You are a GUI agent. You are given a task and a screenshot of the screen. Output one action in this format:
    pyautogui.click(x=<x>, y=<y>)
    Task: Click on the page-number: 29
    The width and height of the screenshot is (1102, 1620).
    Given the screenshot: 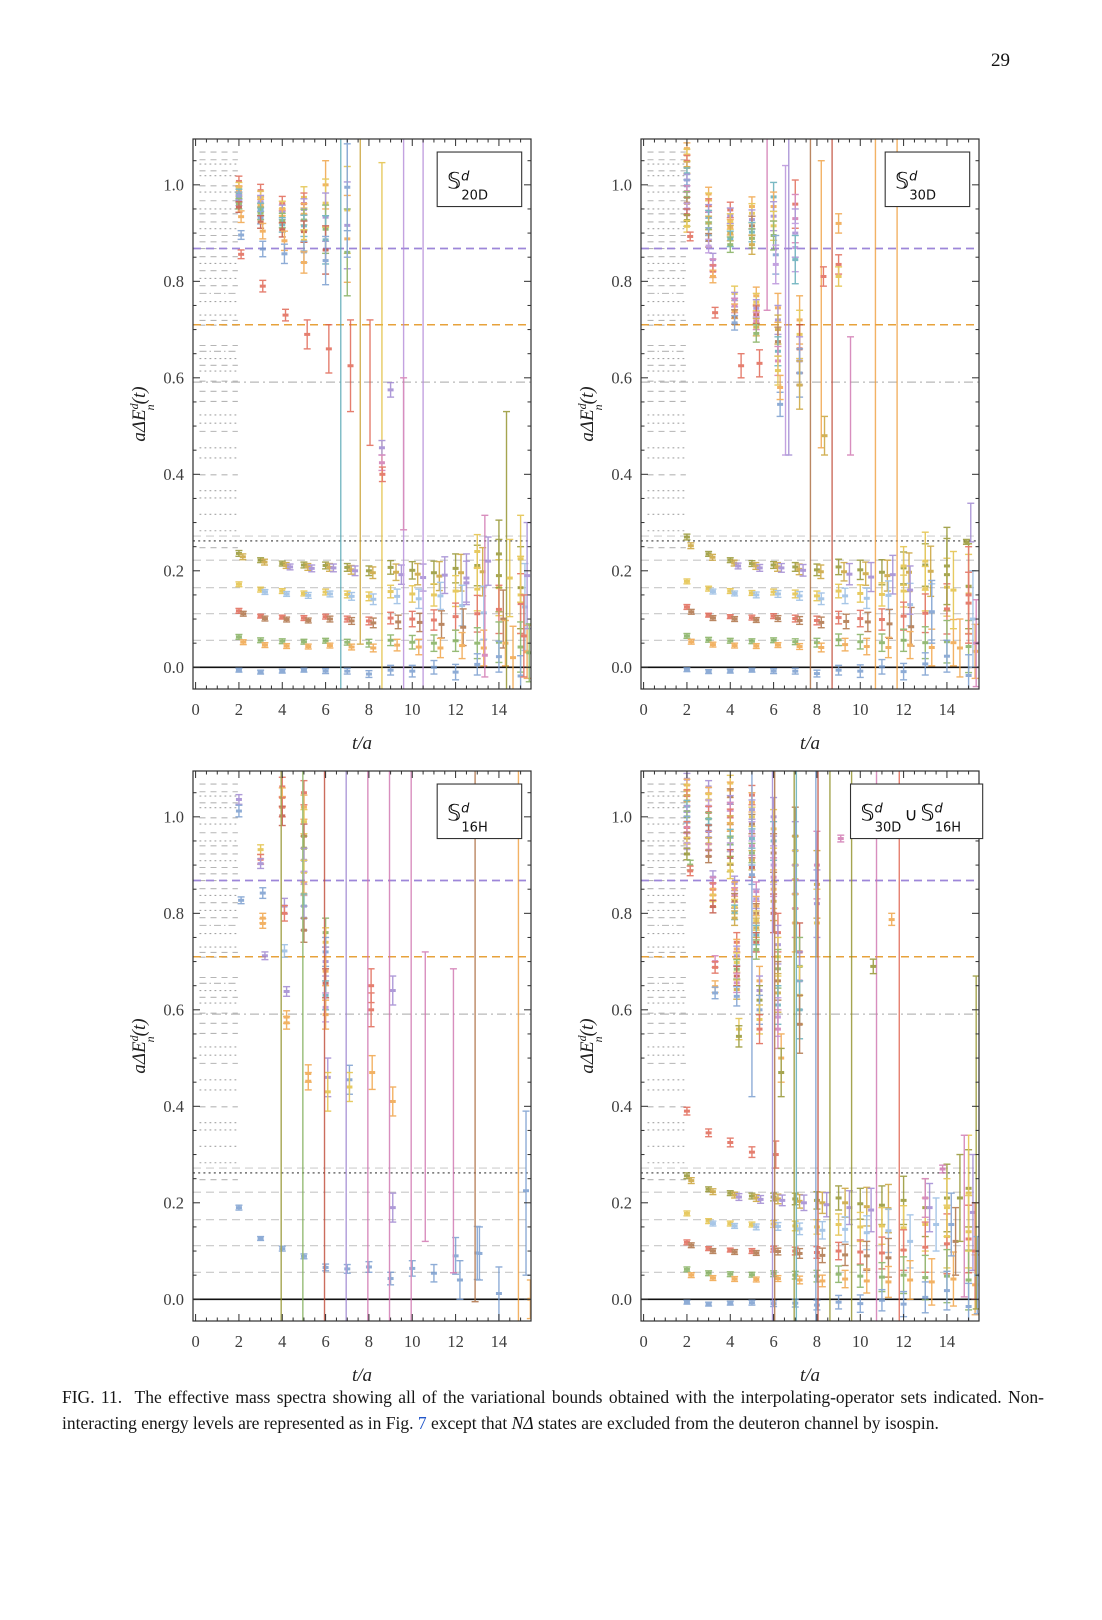 What is the action you would take?
    pyautogui.click(x=1000, y=60)
    